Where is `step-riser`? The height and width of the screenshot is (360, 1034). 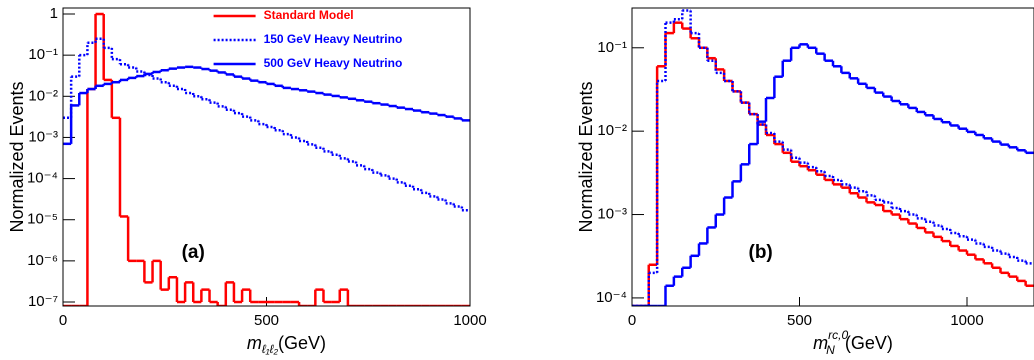 step-riser is located at coordinates (266, 105).